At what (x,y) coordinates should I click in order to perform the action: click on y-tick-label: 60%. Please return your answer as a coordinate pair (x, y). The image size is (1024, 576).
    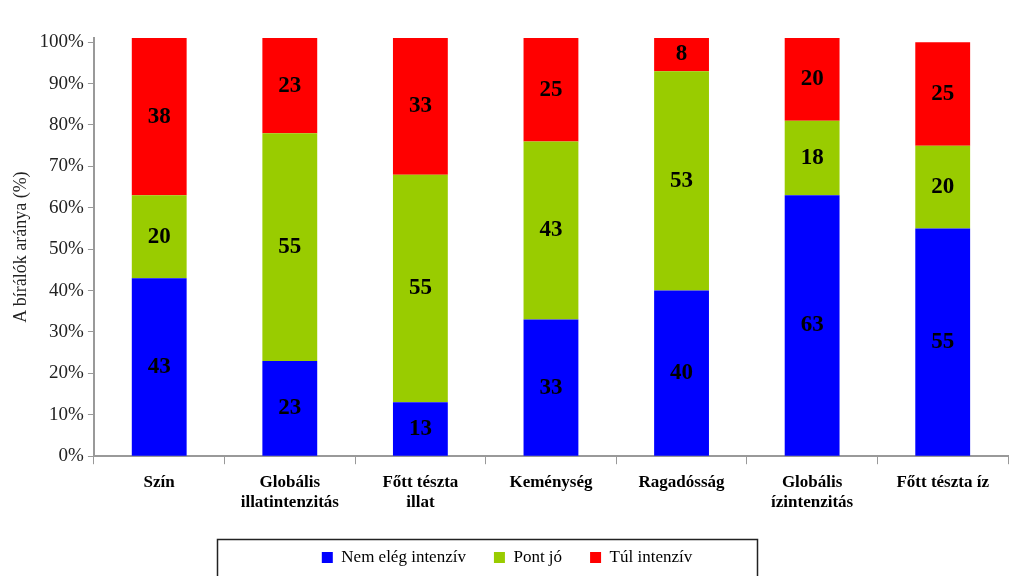
    Looking at the image, I should click on (67, 206).